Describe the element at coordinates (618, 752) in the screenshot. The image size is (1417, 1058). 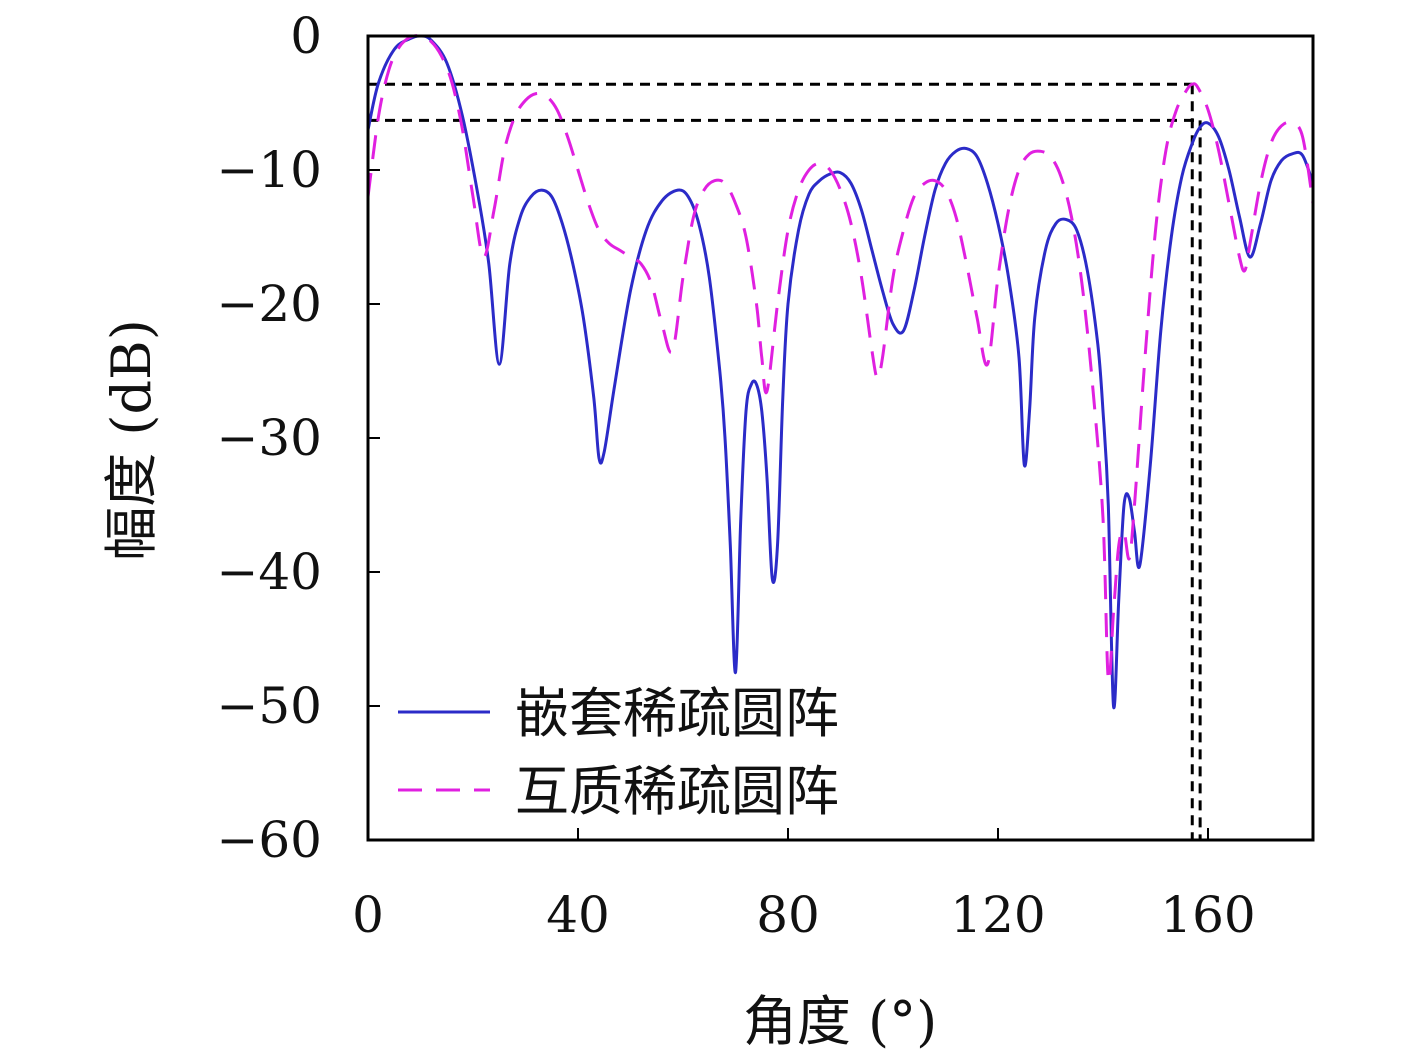
I see `legend: 嵌套稀疏圆阵 互质稀疏圆阵` at that location.